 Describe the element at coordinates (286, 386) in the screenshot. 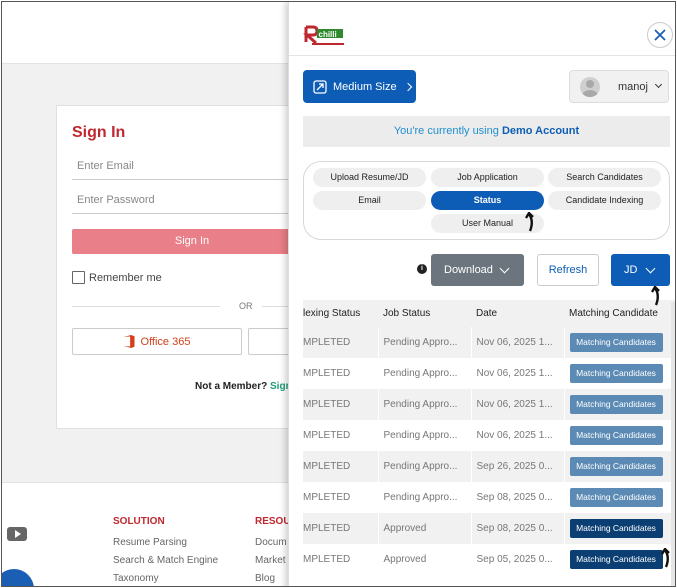

I see `signup-link: Sign U` at that location.